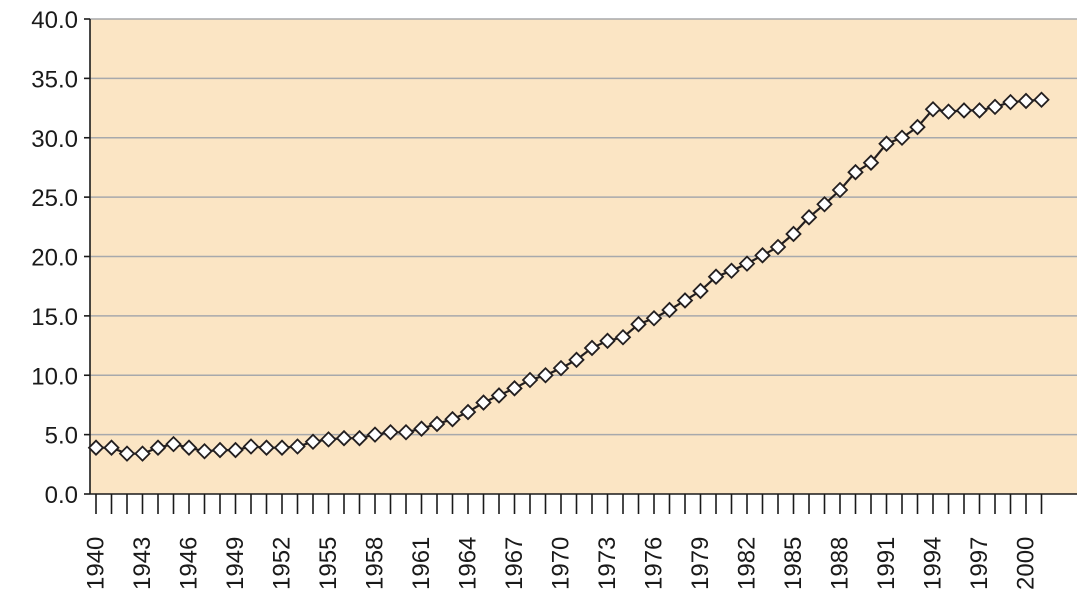 Image resolution: width=1077 pixels, height=592 pixels. I want to click on data-point-1984, so click(778, 247).